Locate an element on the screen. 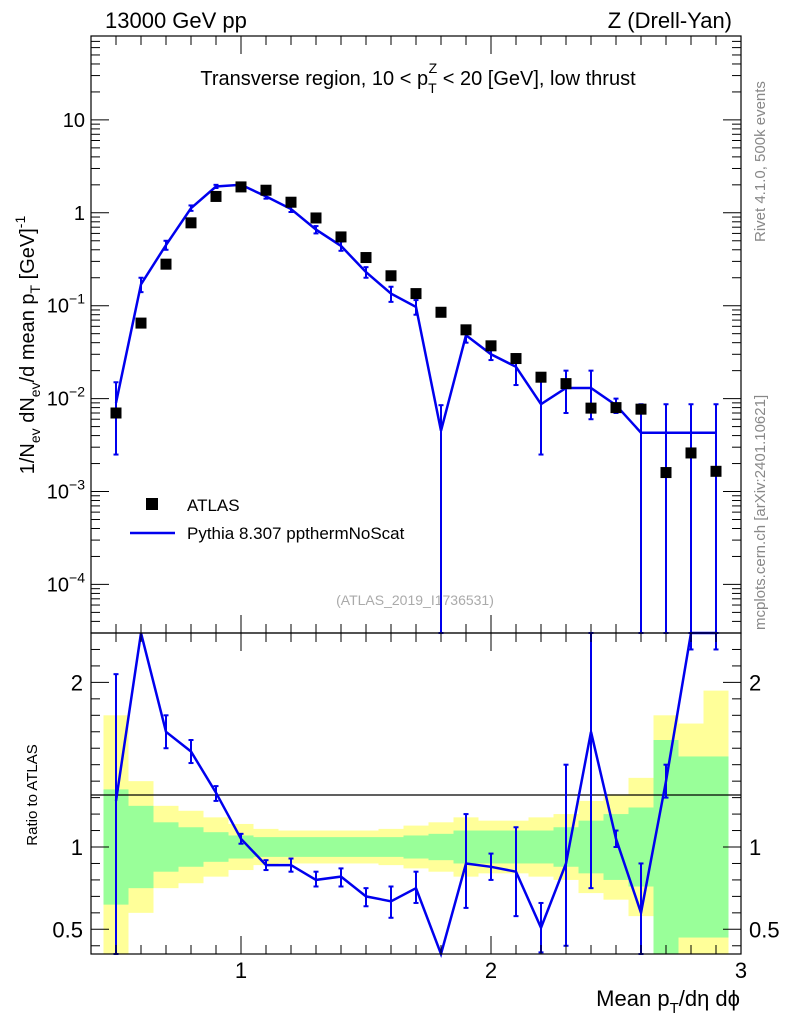 This screenshot has width=786, height=1024. legend: ATLAS Pythia 8.307 ppthermNoScat is located at coordinates (267, 519).